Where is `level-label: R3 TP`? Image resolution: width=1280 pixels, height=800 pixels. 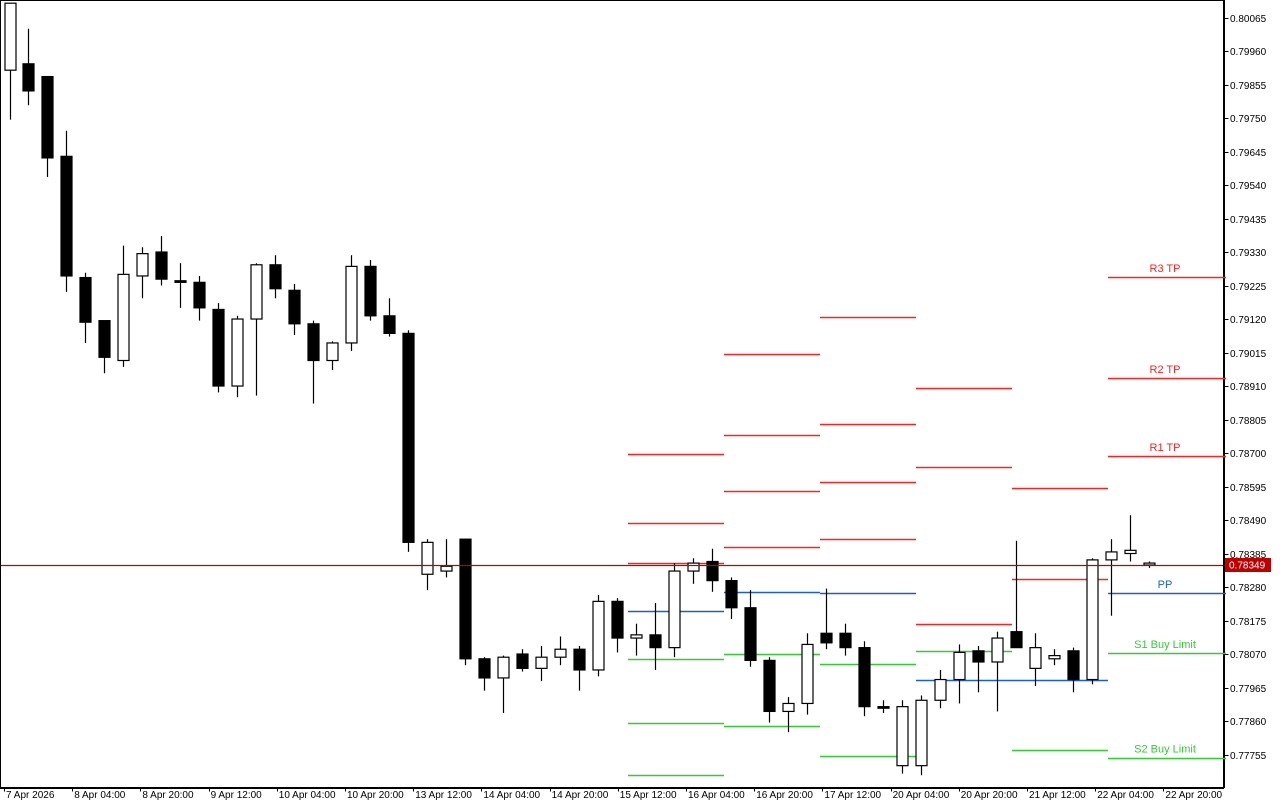 level-label: R3 TP is located at coordinates (1165, 269).